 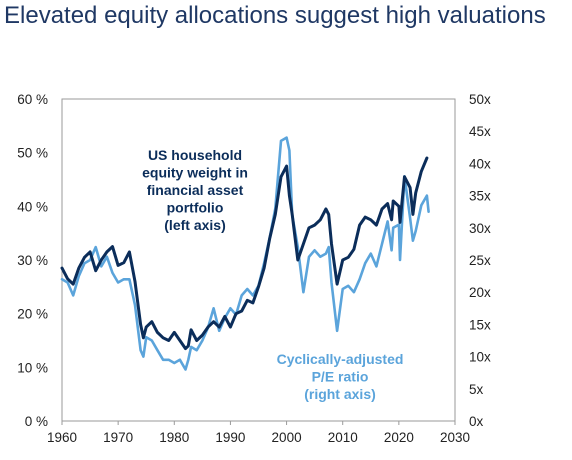 I want to click on right-axis: 0x 5x 10x 15x 20x 25x 30x 35x 40x 45x 50x, so click(x=480, y=260).